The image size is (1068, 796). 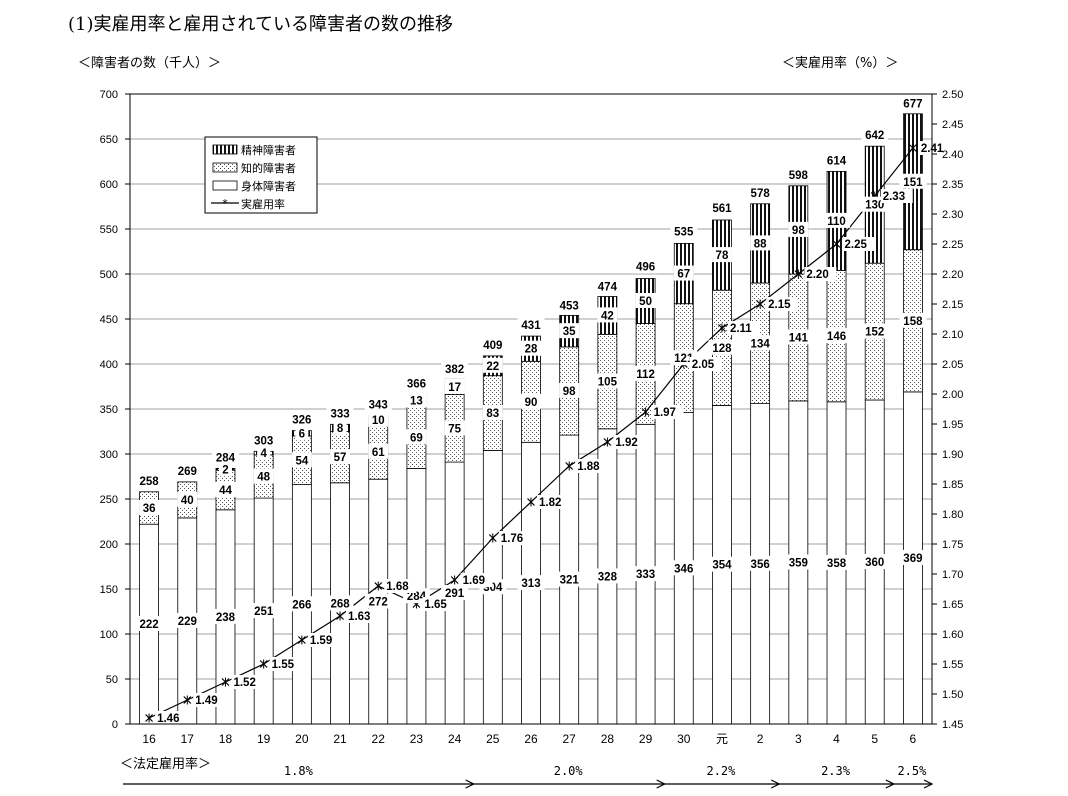 What do you see at coordinates (359, 617) in the screenshot?
I see `data-label: 1.63` at bounding box center [359, 617].